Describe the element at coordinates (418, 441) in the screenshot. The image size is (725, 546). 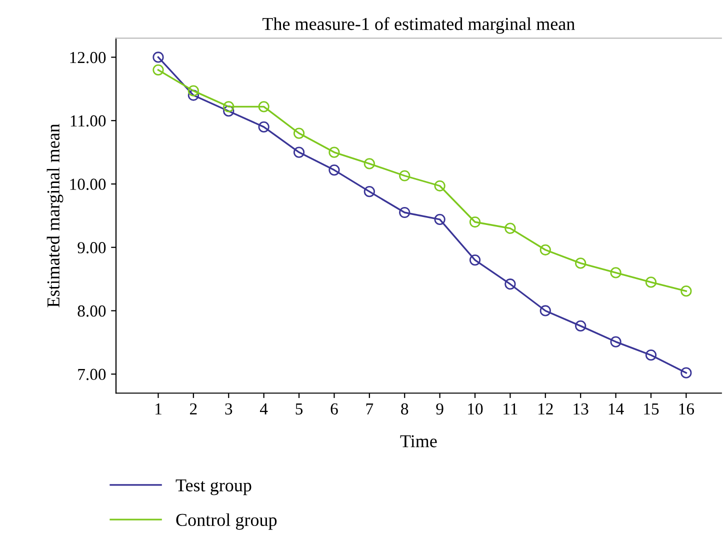
I see `x-axis-title: Time` at that location.